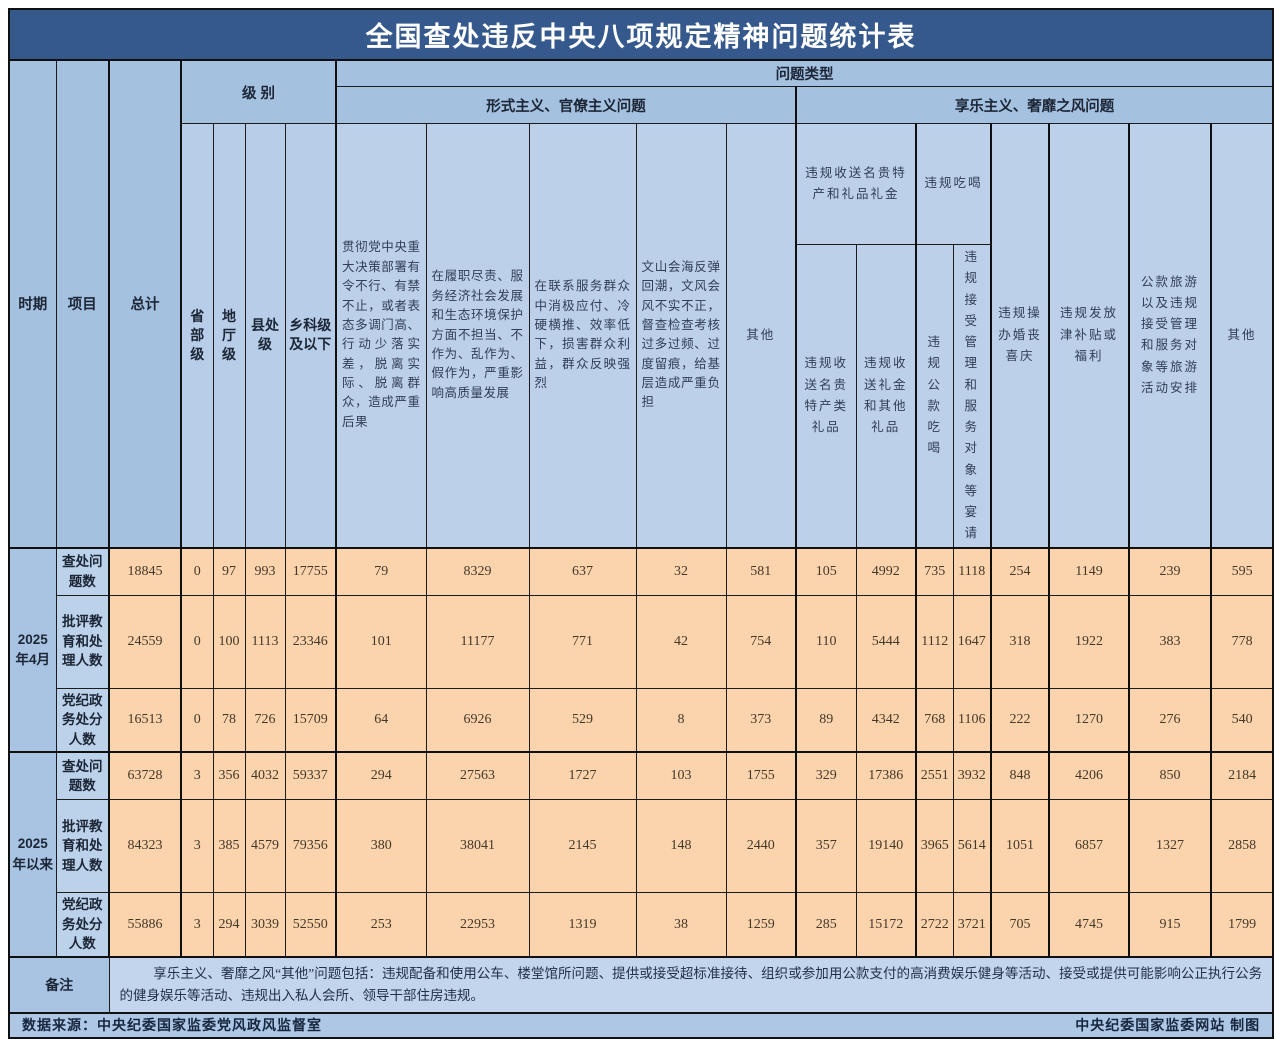 The image size is (1280, 1039). I want to click on column-header-cash-gifts: 违规收送礼金和其他礼品, so click(886, 396).